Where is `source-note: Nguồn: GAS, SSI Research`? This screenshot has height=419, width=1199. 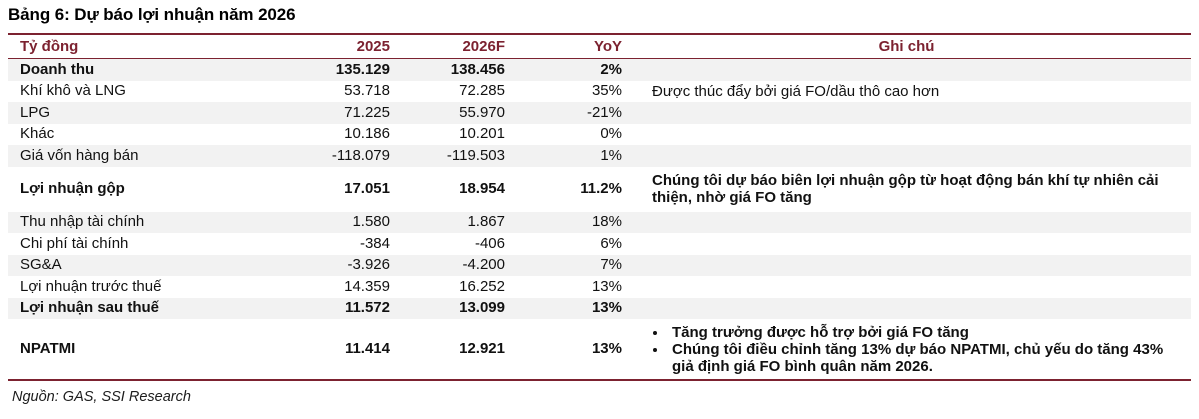 source-note: Nguồn: GAS, SSI Research is located at coordinates (101, 397).